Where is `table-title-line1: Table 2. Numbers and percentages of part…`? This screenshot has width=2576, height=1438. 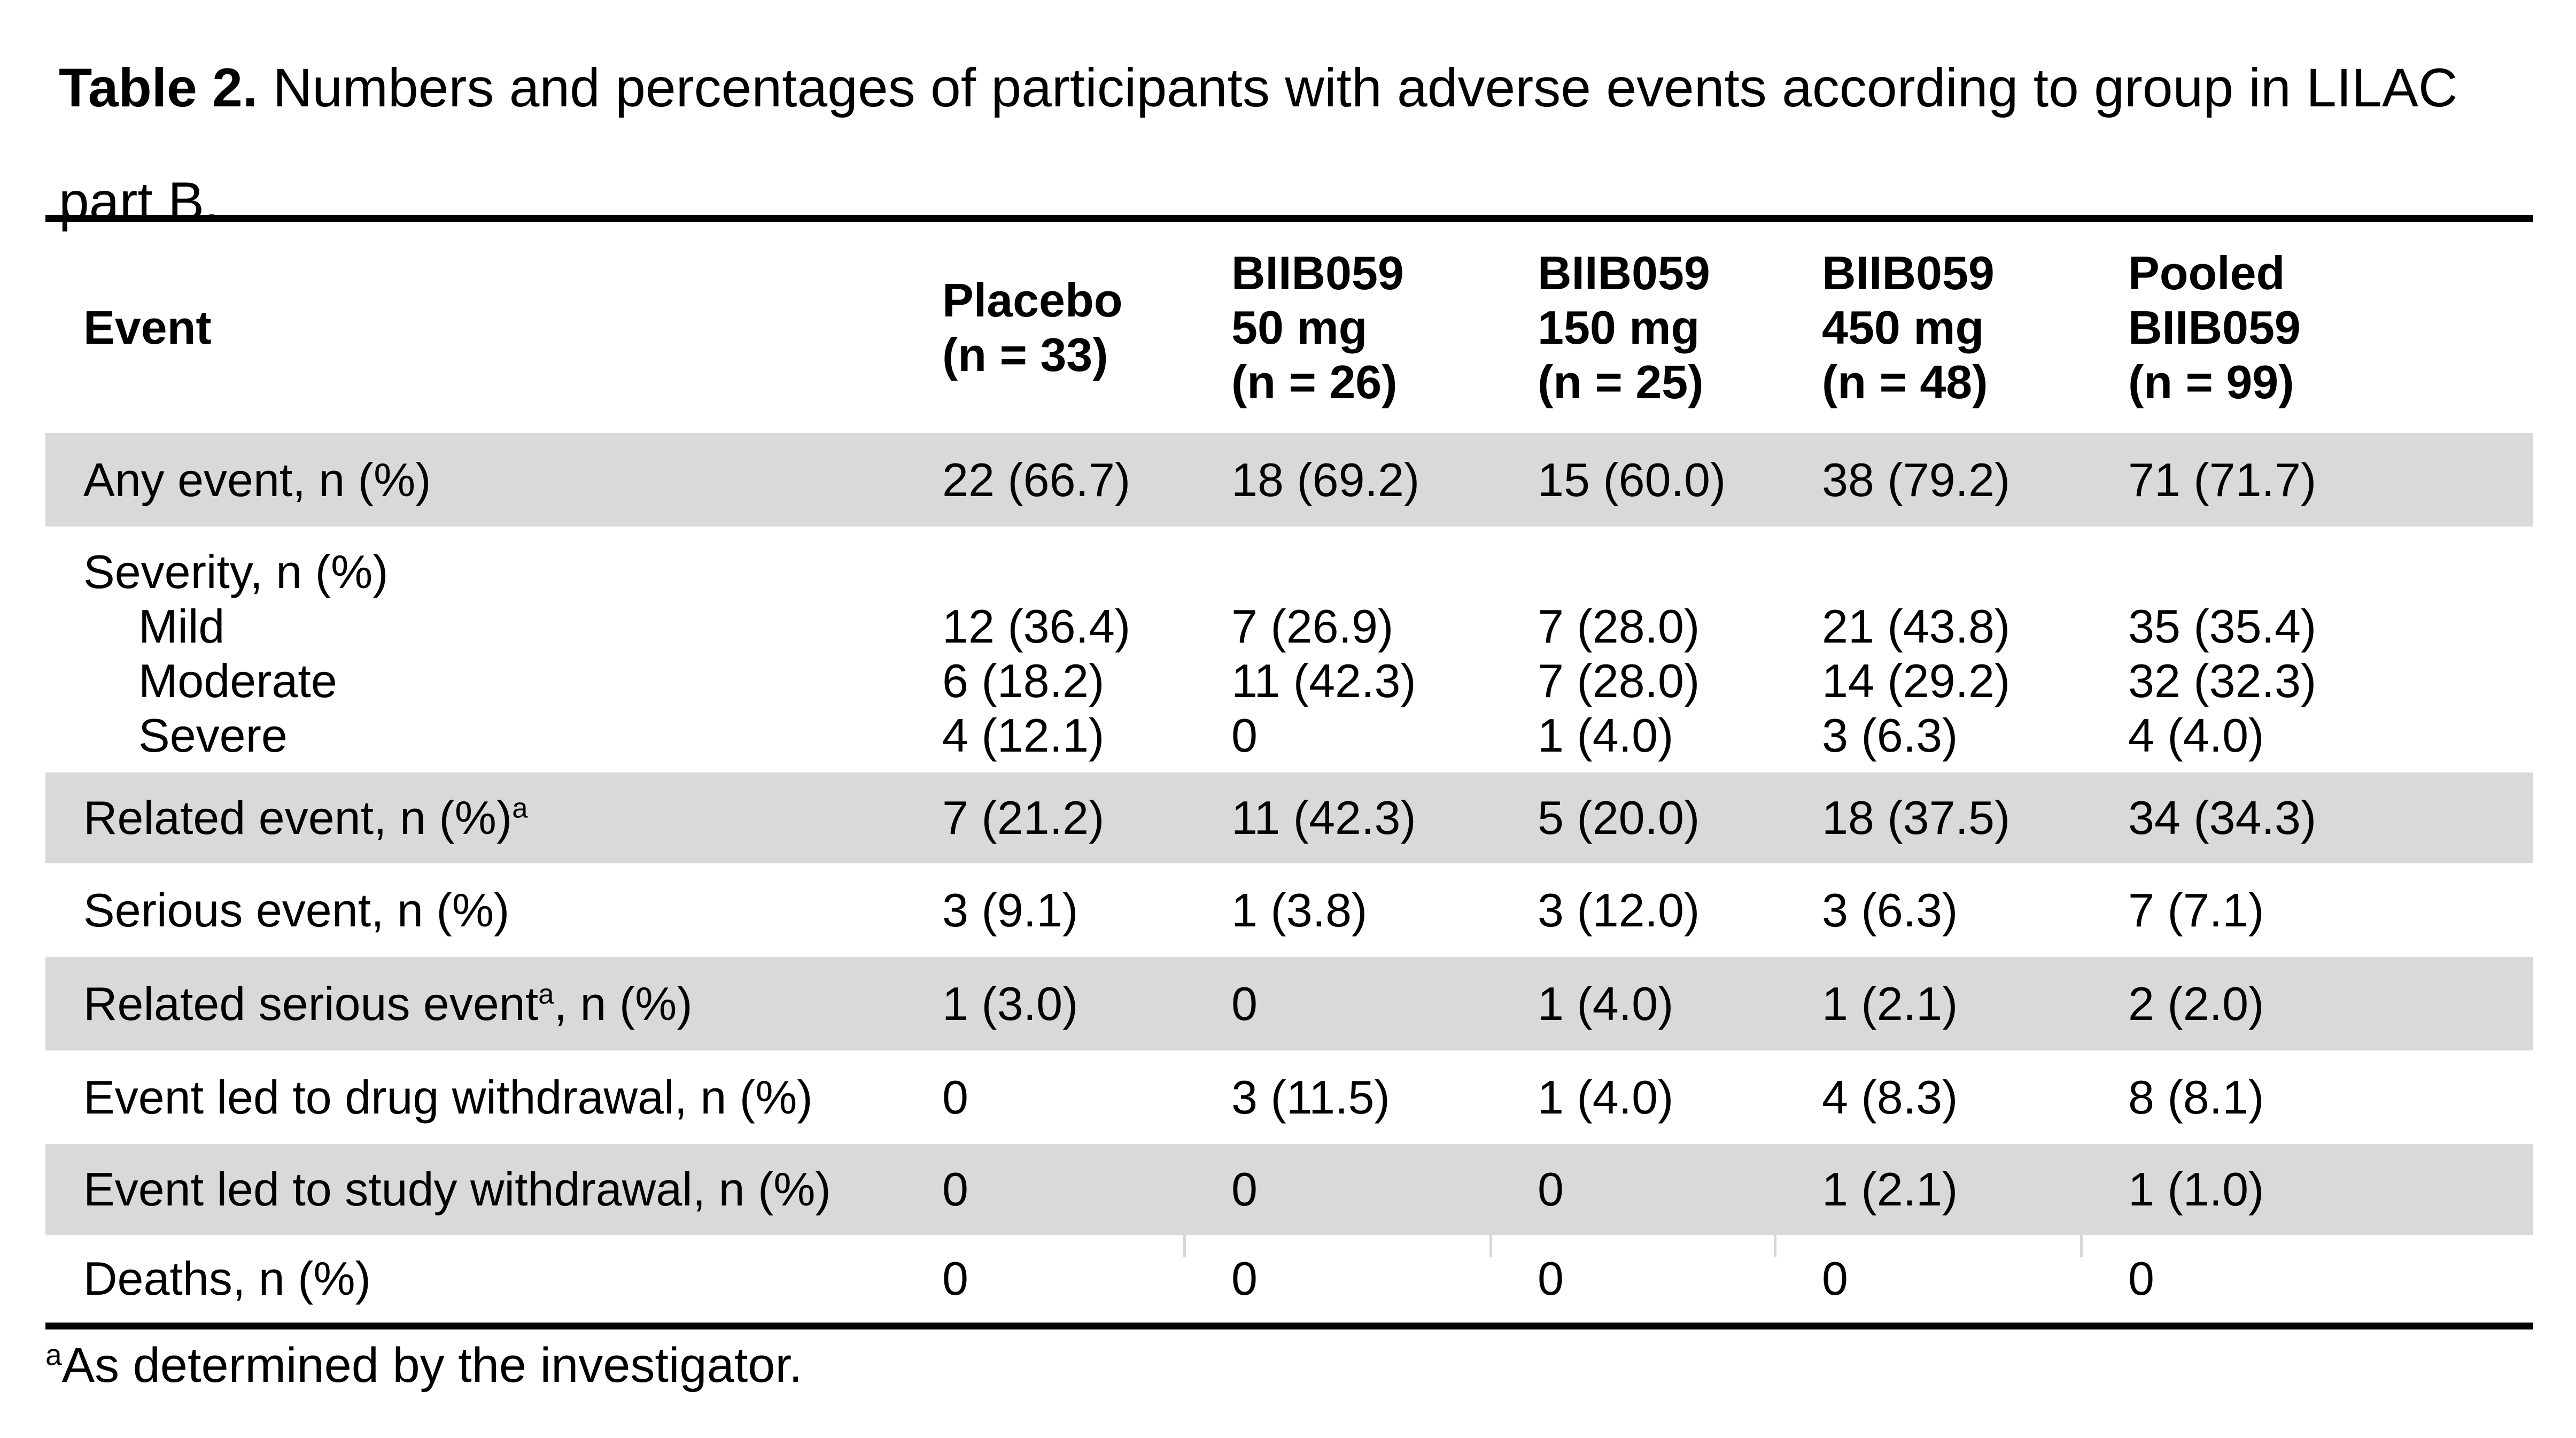
table-title-line1: Table 2. Numbers and percentages of part… is located at coordinates (1258, 88).